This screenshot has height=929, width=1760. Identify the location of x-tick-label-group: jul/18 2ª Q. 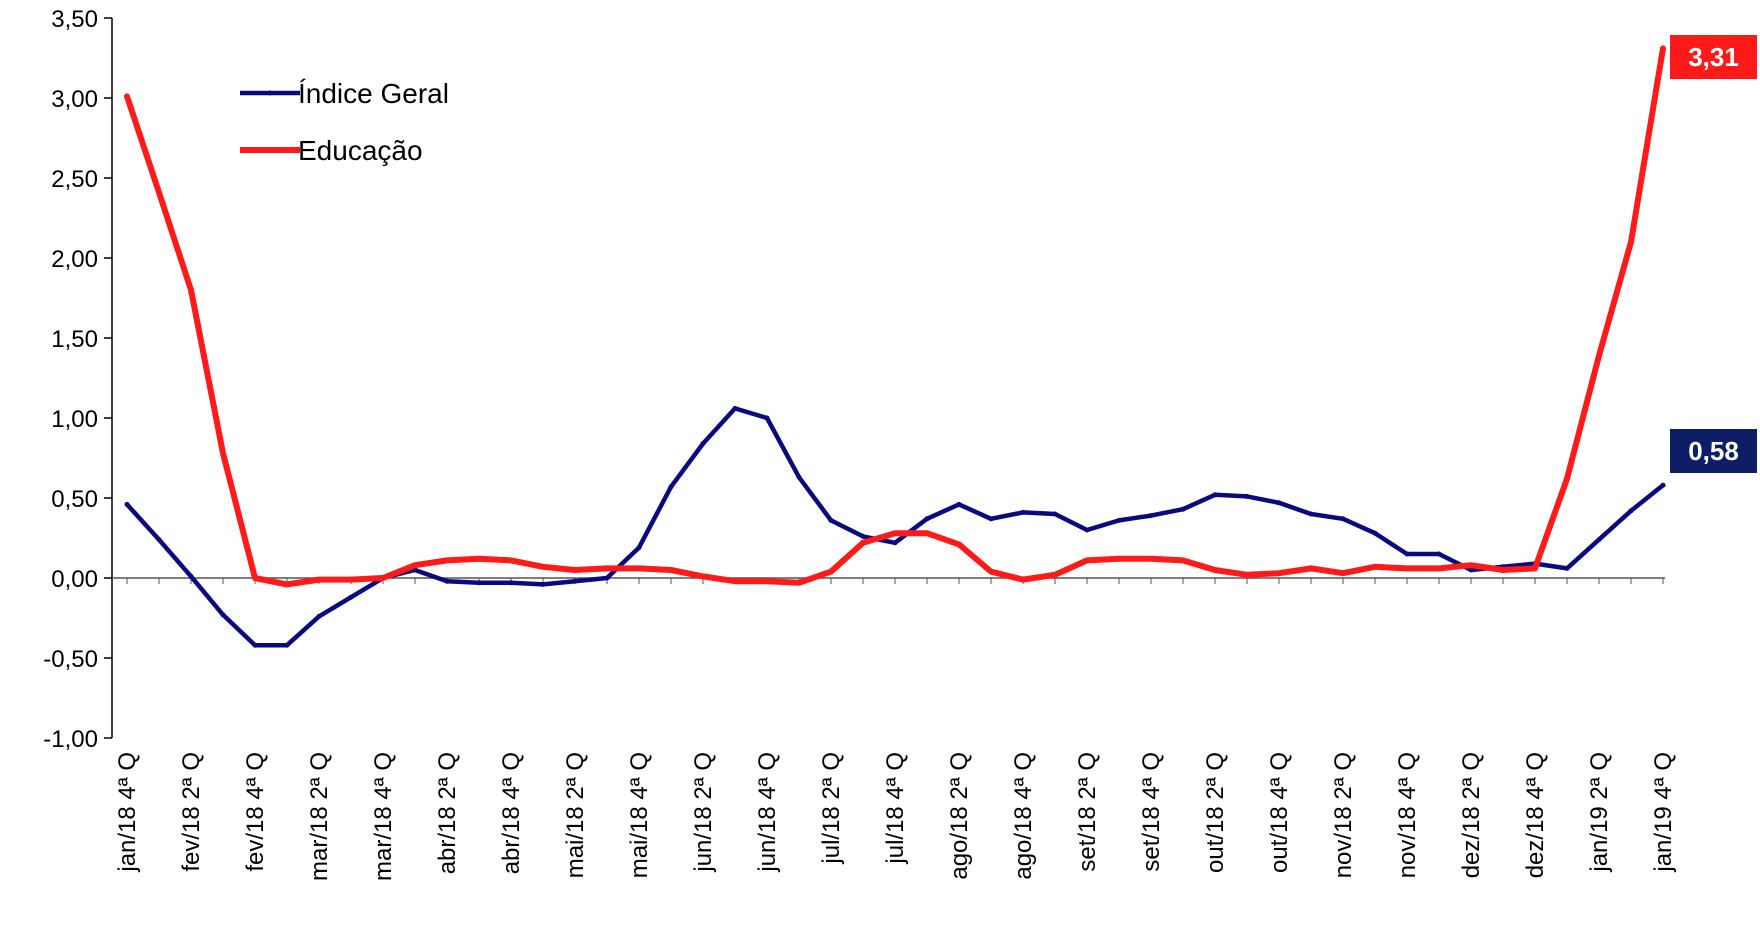
(831, 808).